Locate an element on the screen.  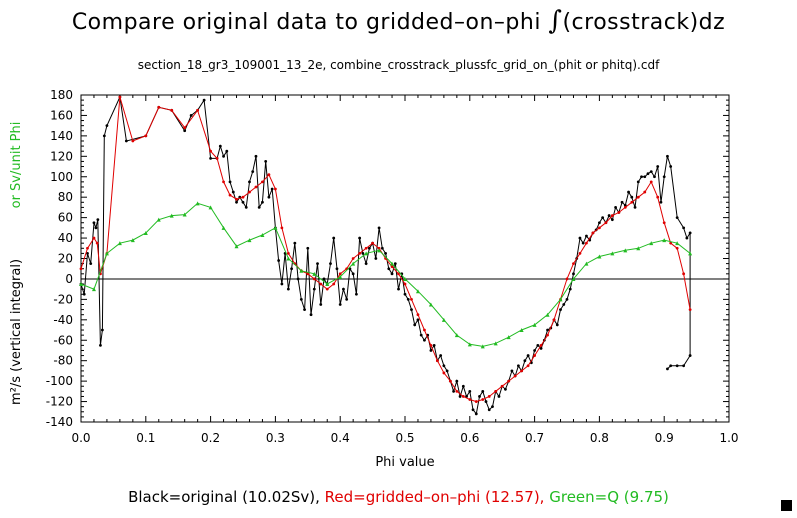
legend-black: Black=original (10.02Sv), is located at coordinates (224, 497).